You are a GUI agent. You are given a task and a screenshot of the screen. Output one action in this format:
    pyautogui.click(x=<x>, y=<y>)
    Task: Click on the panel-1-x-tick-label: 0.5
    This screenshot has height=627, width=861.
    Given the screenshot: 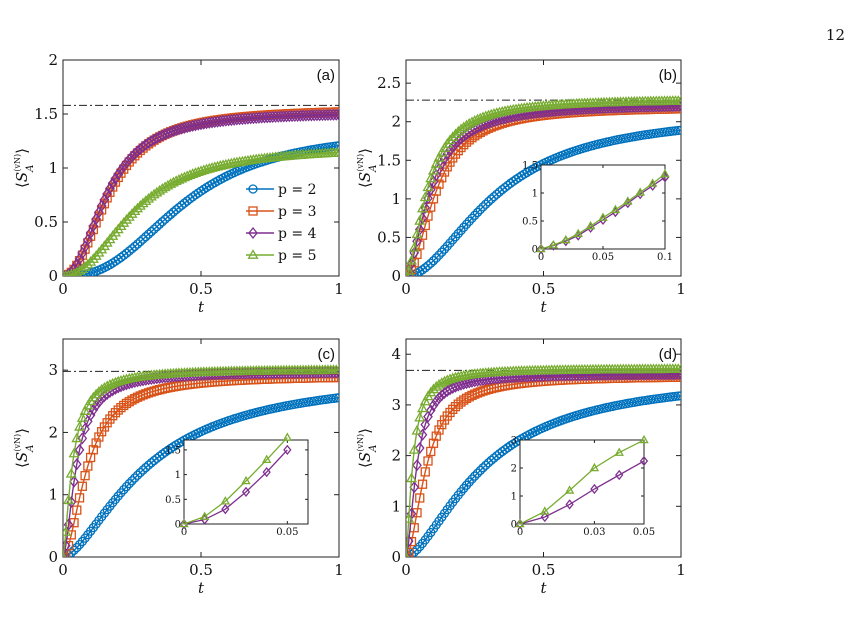 What is the action you would take?
    pyautogui.click(x=544, y=289)
    